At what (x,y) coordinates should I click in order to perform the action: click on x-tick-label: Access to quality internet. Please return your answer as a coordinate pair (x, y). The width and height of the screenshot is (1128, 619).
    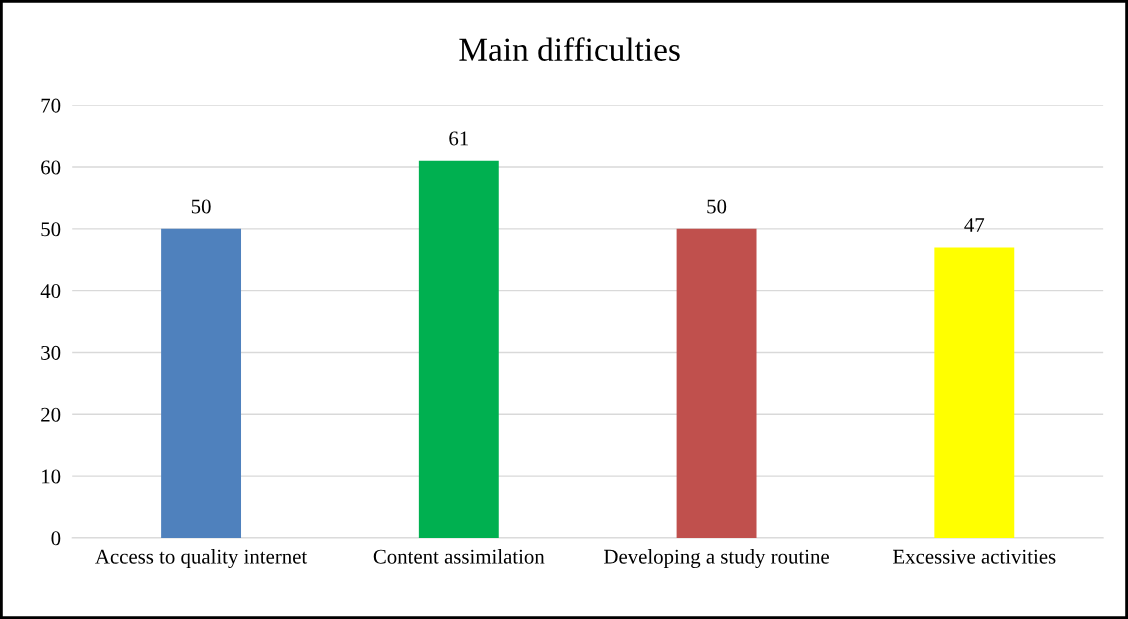
    Looking at the image, I should click on (201, 558).